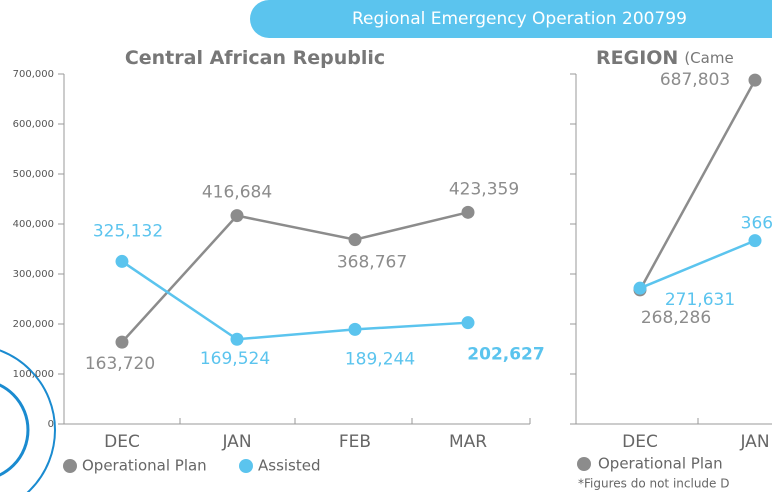 This screenshot has height=492, width=772. I want to click on data-label: 366,8, so click(756, 224).